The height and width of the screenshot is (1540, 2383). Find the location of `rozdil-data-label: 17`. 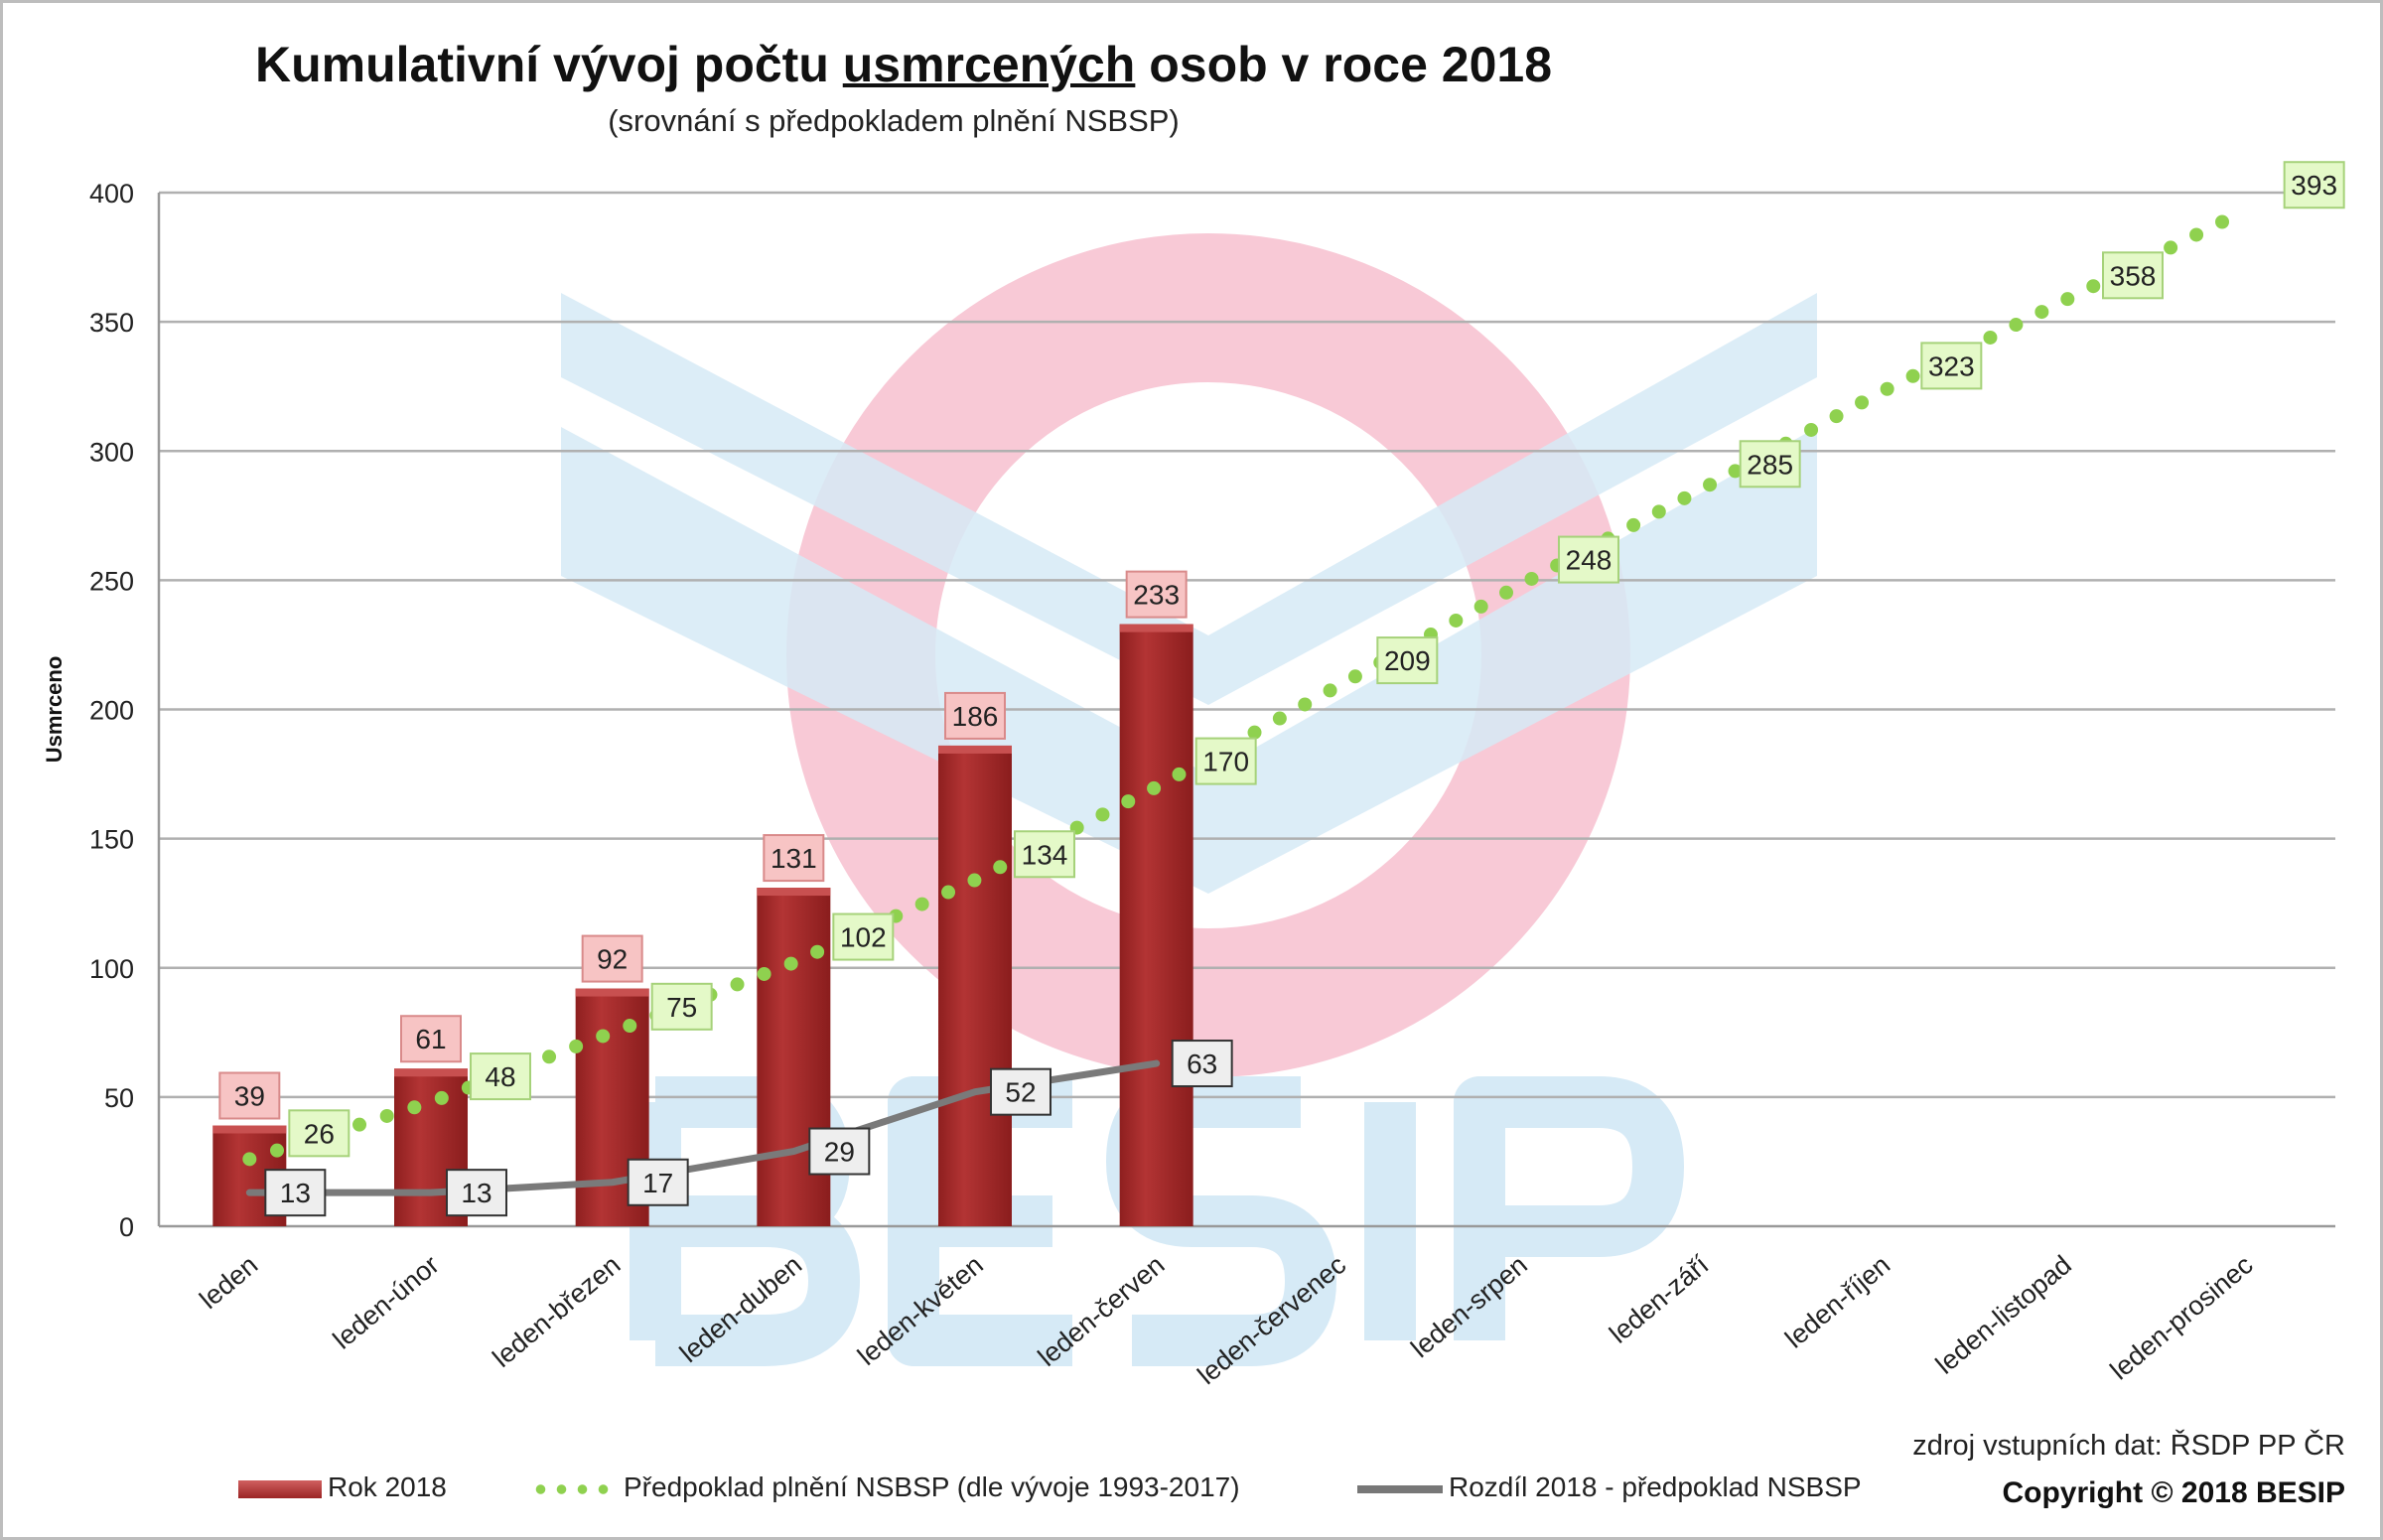

rozdil-data-label: 17 is located at coordinates (658, 1182).